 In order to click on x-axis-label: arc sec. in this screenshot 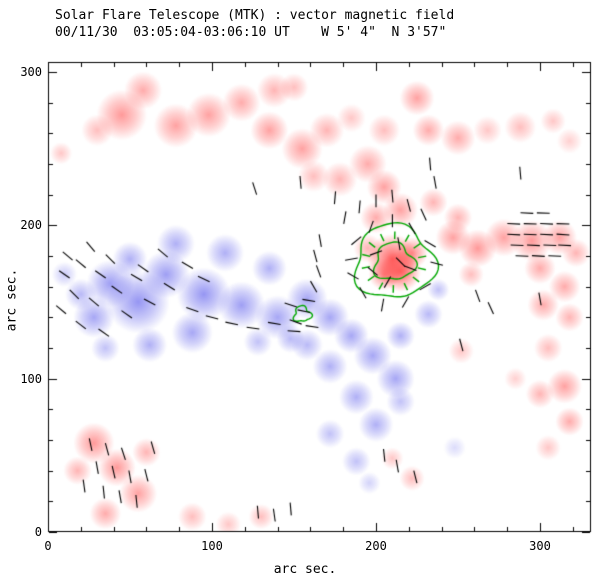, I will do `click(305, 569)`.